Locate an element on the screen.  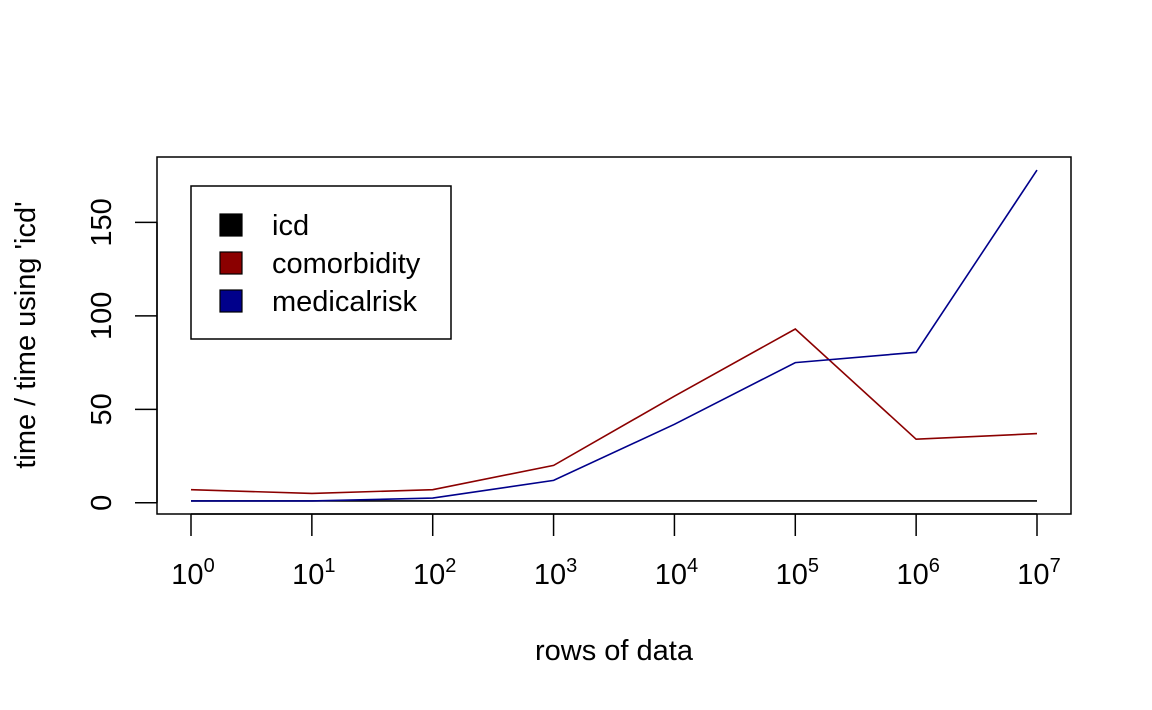
x-tick-label: 10⁶ is located at coordinates (917, 573).